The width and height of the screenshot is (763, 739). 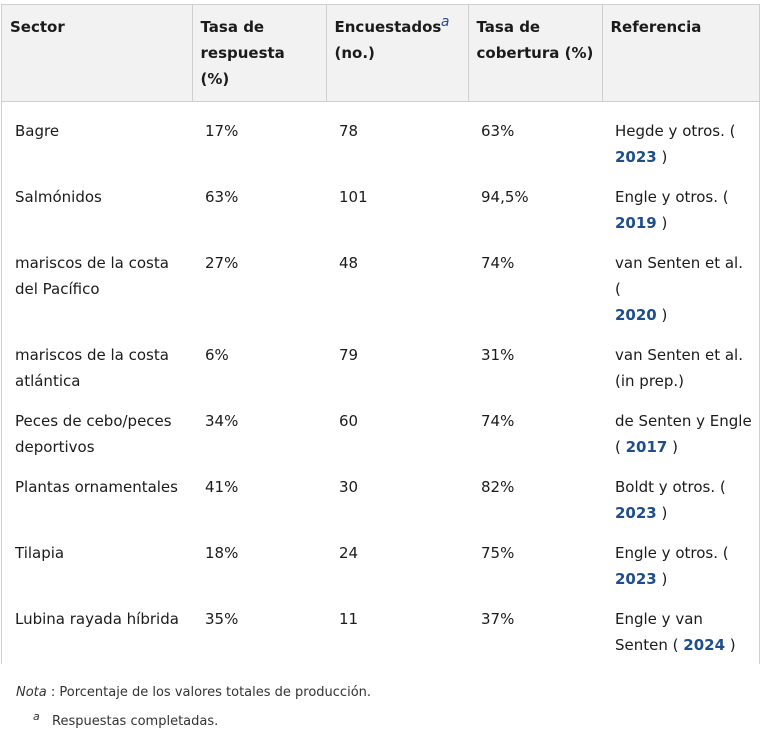 What do you see at coordinates (222, 619) in the screenshot?
I see `cell-response-rate: 35%` at bounding box center [222, 619].